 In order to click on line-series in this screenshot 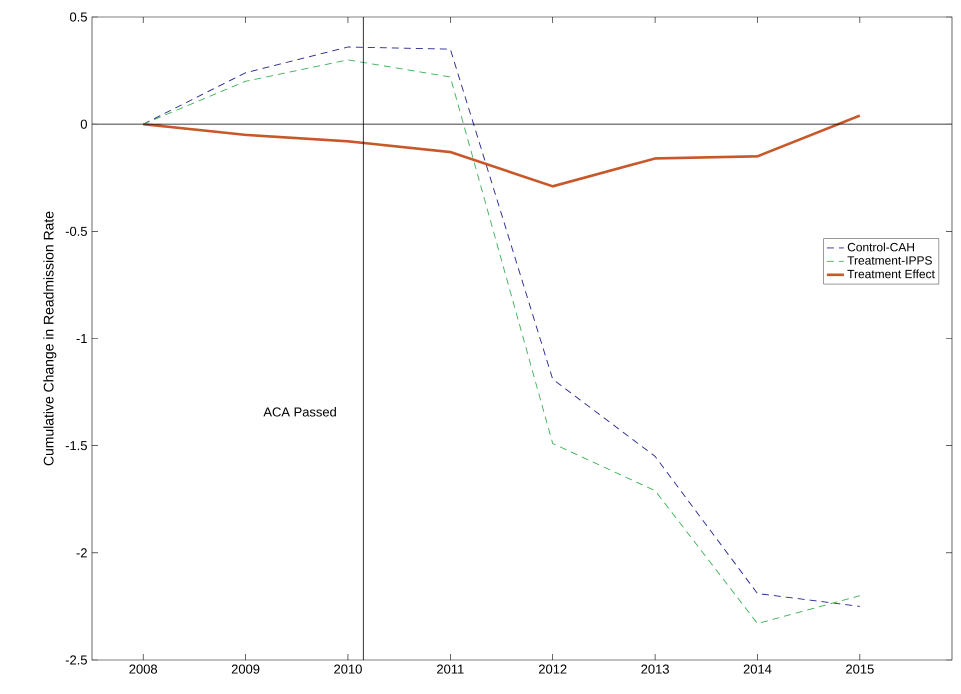, I will do `click(502, 151)`.